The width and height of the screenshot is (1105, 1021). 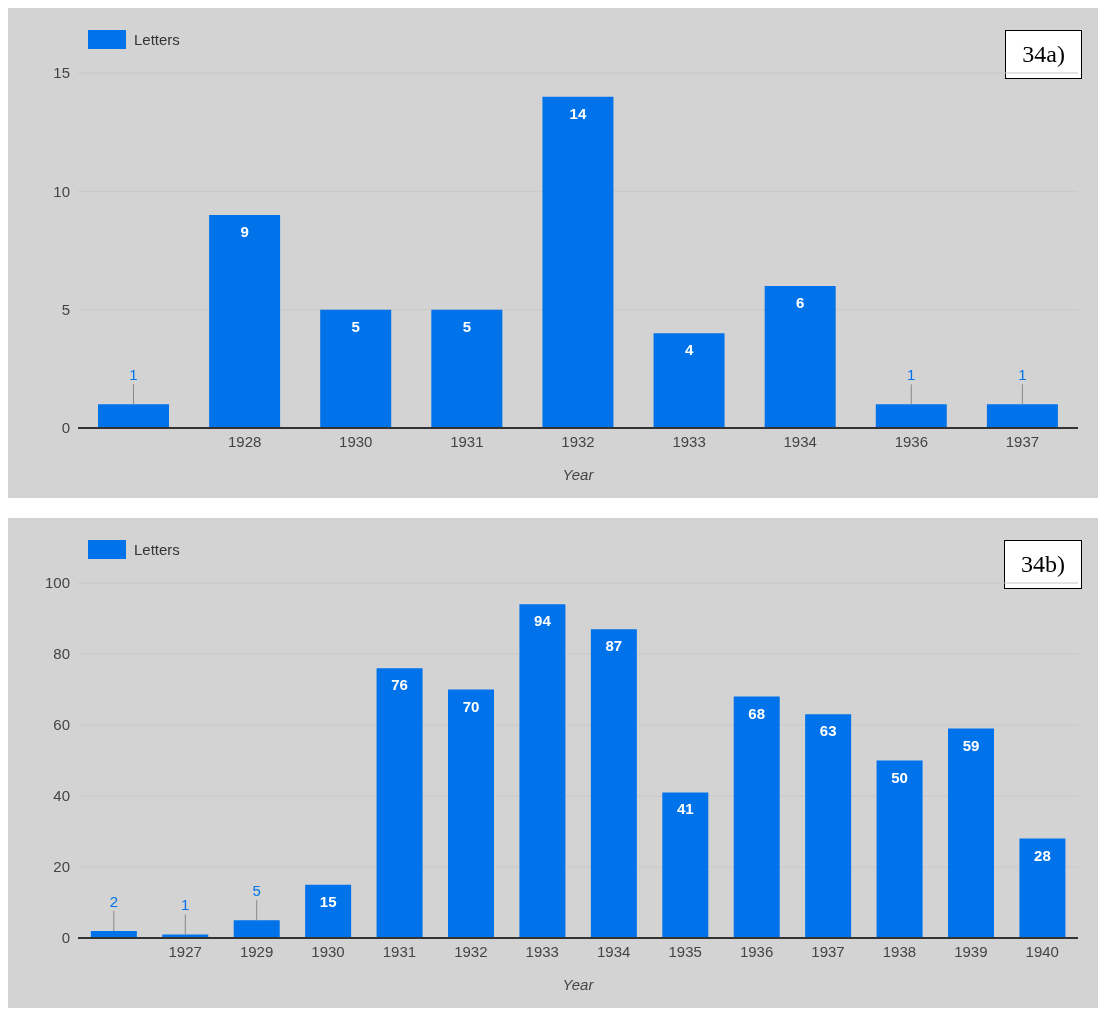 I want to click on data-label: 50, so click(x=899, y=777).